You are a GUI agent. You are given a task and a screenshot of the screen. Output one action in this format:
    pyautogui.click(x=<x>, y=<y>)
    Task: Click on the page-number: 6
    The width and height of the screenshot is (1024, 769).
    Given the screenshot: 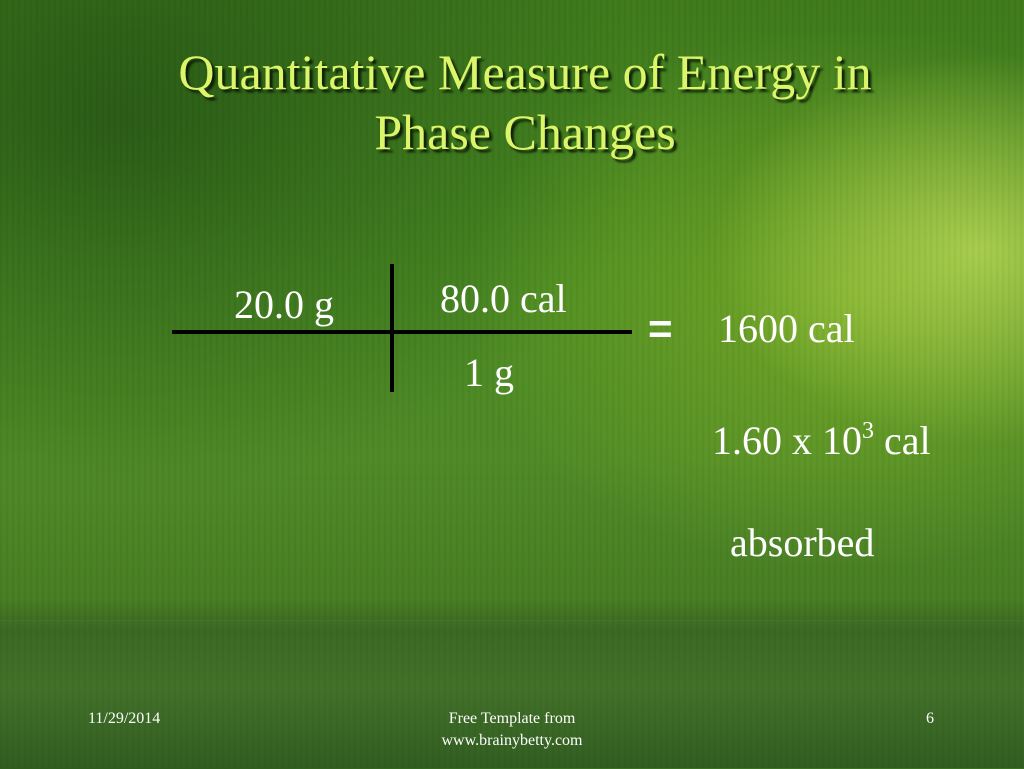 What is the action you would take?
    pyautogui.click(x=930, y=718)
    